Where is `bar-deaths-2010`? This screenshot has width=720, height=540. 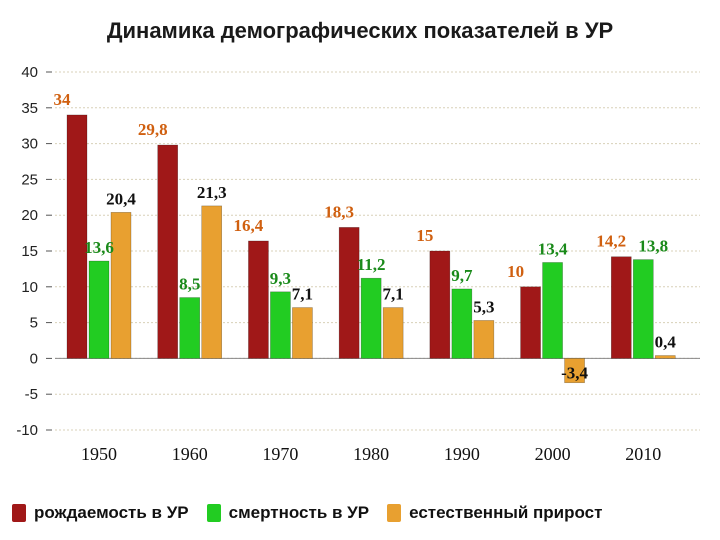
bar-deaths-2010 is located at coordinates (643, 309).